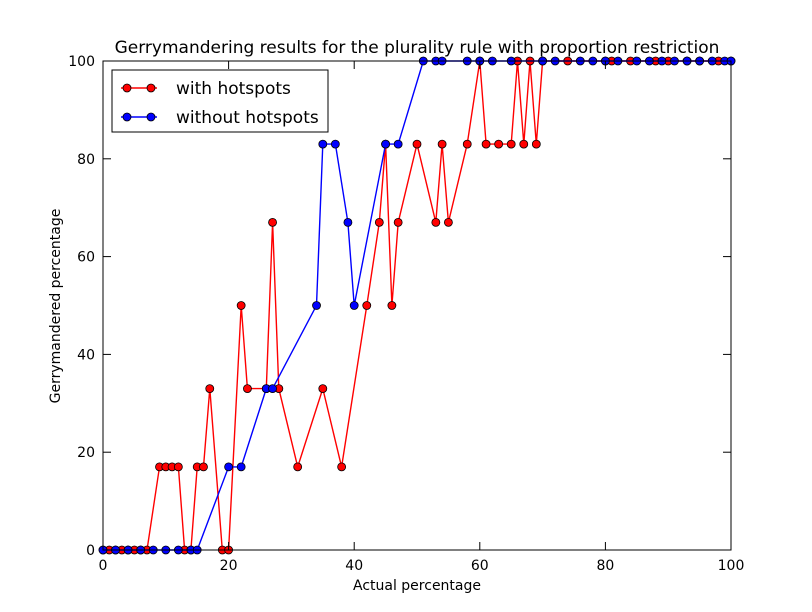 The image size is (812, 612). I want to click on x-tick-label: 60, so click(480, 566).